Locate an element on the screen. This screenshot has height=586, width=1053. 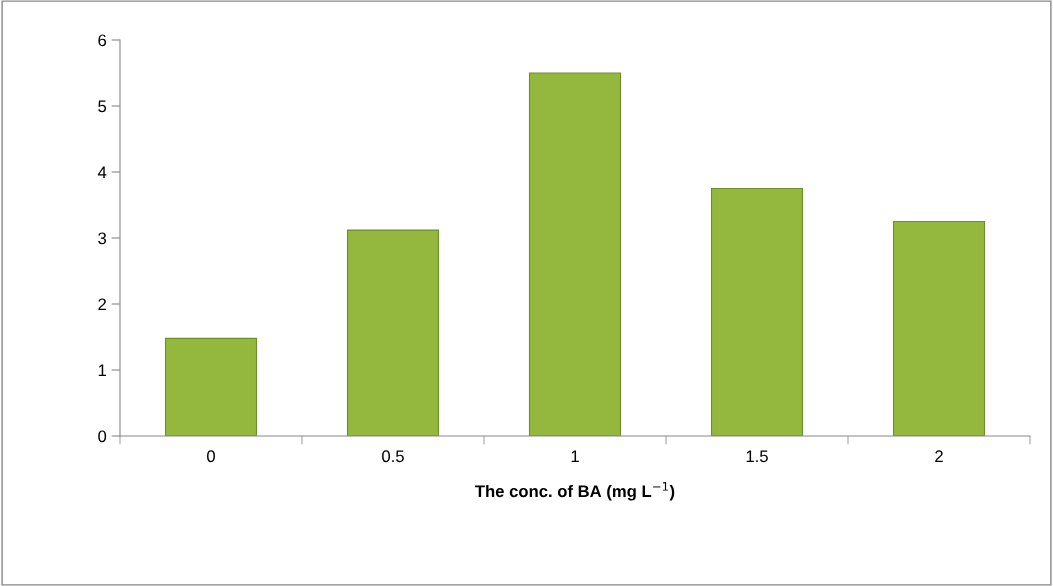
x-axis-title: The conc. of BA (mg L$^{−1}$) is located at coordinates (575, 491).